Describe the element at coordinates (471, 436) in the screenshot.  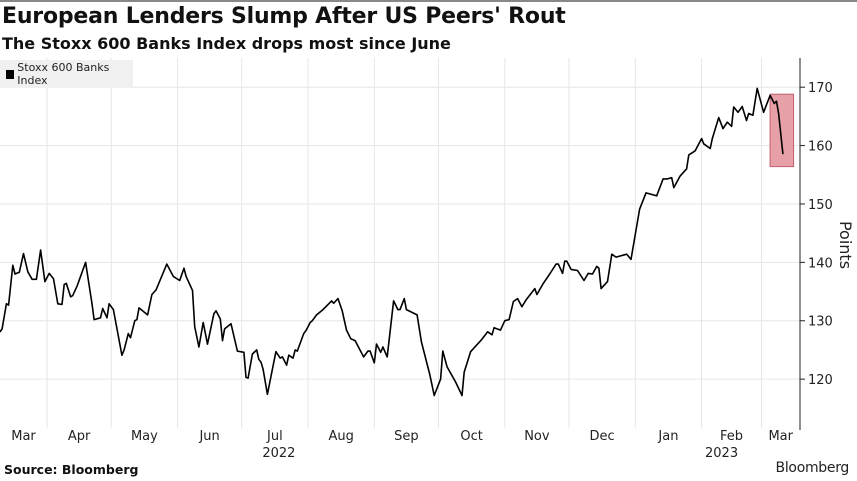
I see `x-tick-label: Oct` at that location.